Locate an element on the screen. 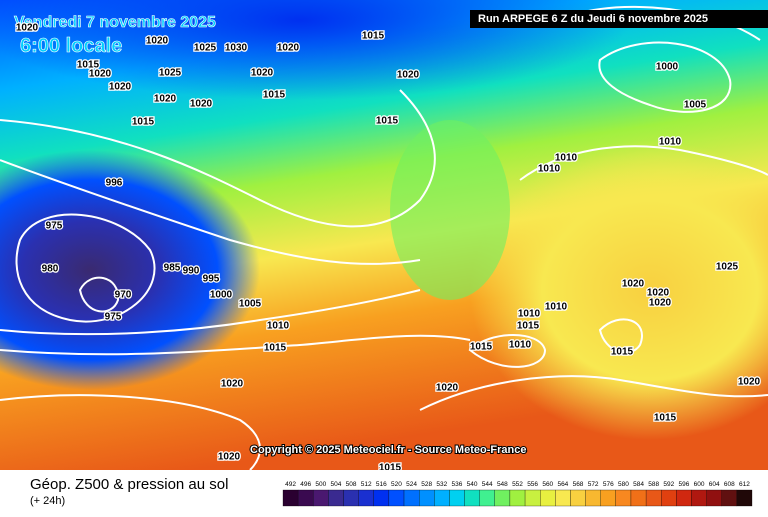 This screenshot has height=517, width=768. colorbar-label: 528 is located at coordinates (426, 484).